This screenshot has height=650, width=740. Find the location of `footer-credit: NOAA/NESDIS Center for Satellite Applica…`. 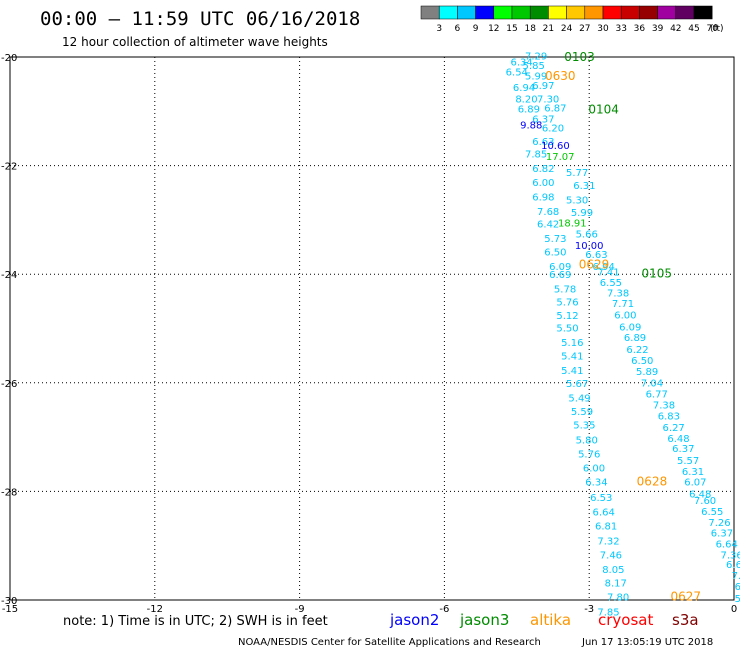

footer-credit: NOAA/NESDIS Center for Satellite Applica… is located at coordinates (389, 642).